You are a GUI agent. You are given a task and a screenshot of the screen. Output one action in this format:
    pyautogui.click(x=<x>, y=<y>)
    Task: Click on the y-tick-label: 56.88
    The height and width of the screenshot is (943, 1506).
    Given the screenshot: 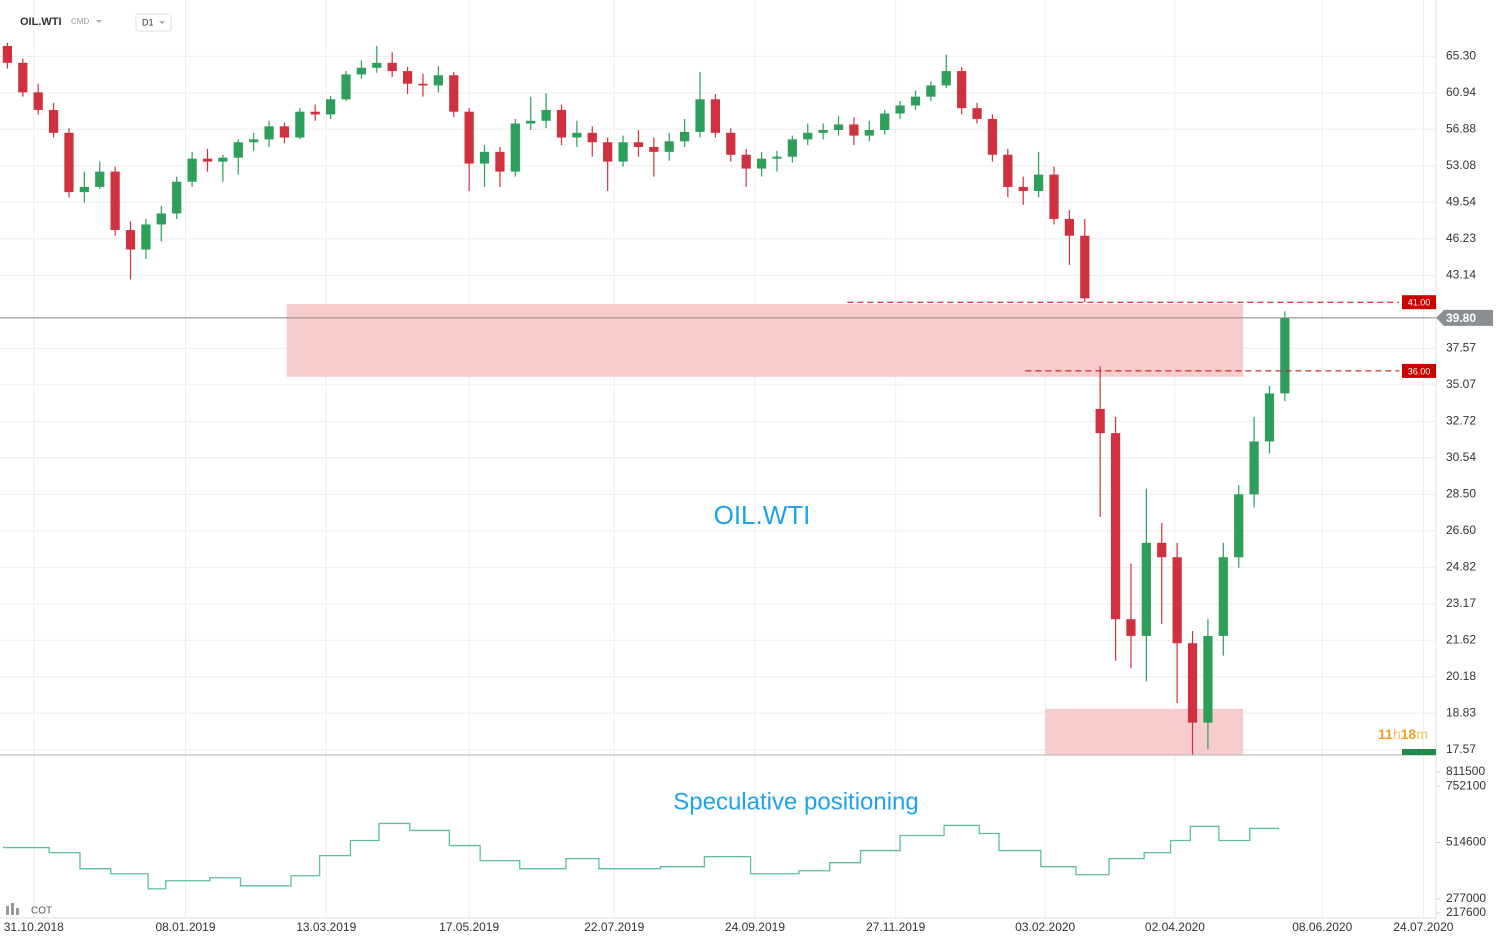 What is the action you would take?
    pyautogui.click(x=1461, y=128)
    